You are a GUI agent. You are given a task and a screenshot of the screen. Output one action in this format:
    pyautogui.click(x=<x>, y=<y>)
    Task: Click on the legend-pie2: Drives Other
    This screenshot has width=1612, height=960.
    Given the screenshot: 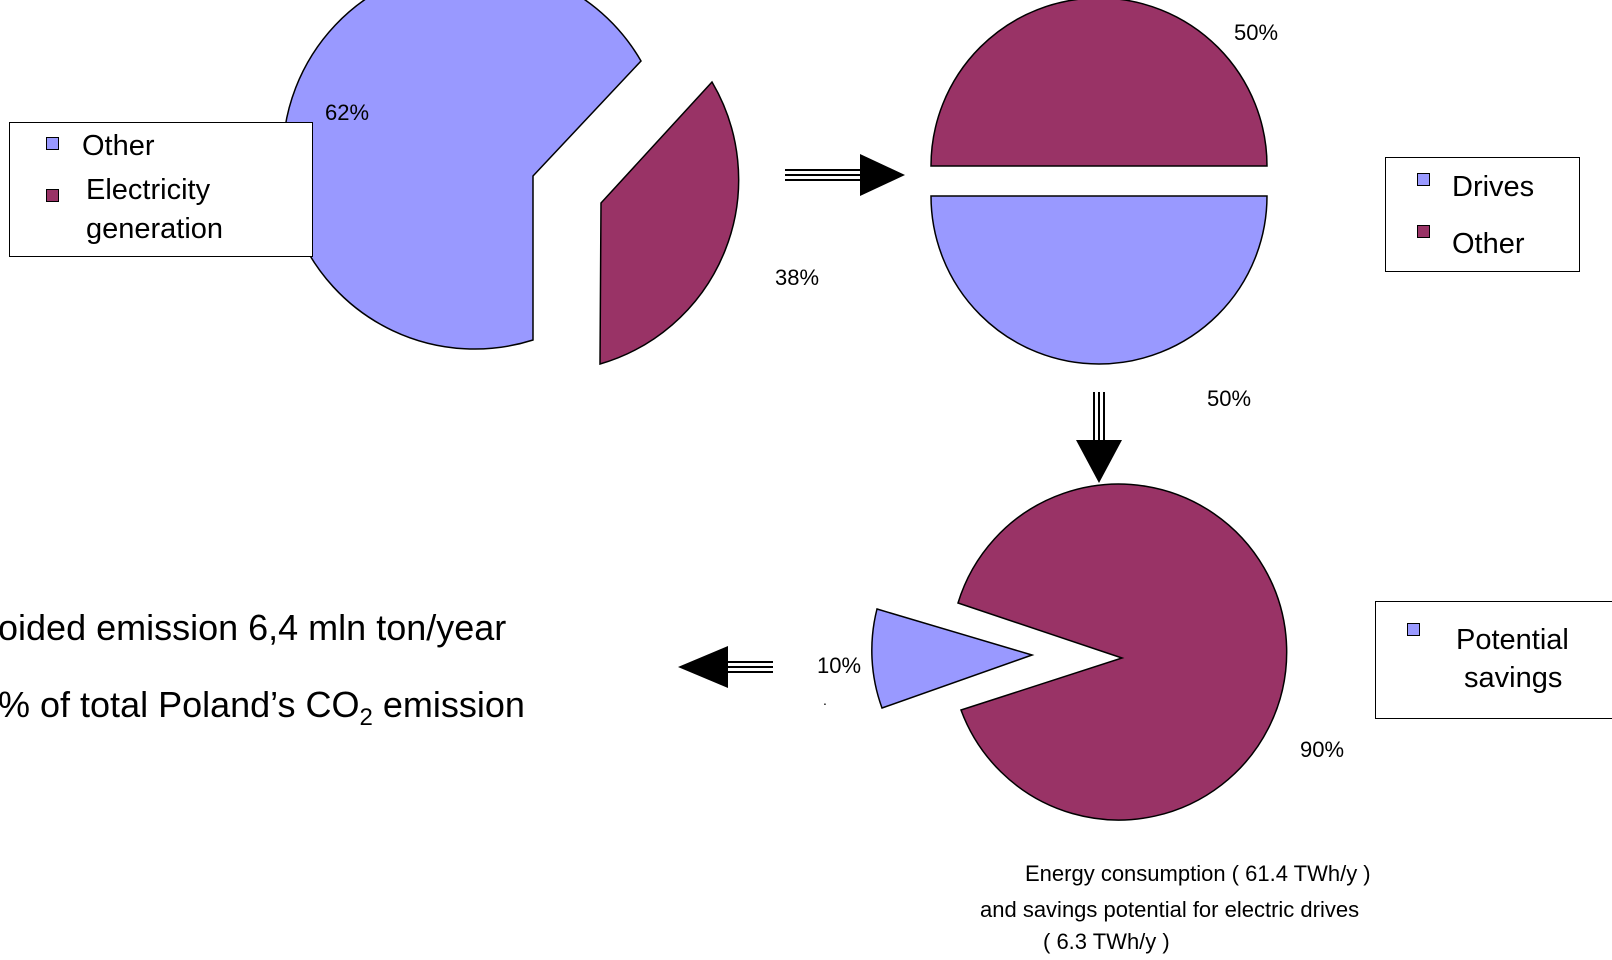 What is the action you would take?
    pyautogui.click(x=1482, y=214)
    